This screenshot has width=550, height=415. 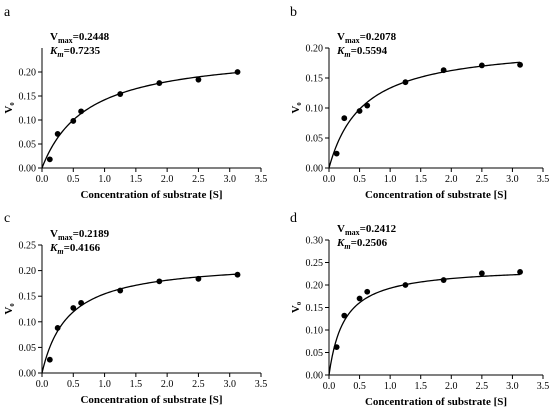 What do you see at coordinates (315, 308) in the screenshot?
I see `y-tick-label: 0.15` at bounding box center [315, 308].